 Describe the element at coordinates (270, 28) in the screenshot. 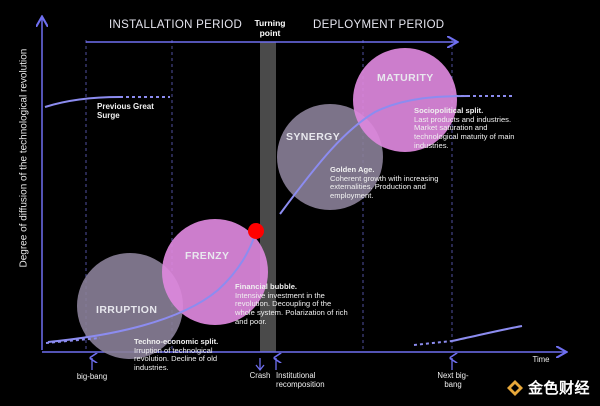

I see `turning-point-label: Turning point` at that location.